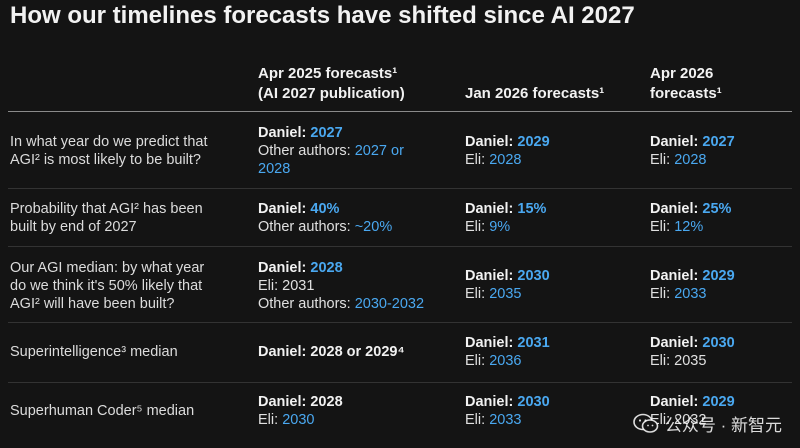 The height and width of the screenshot is (448, 800). What do you see at coordinates (507, 285) in the screenshot?
I see `r3-jan2026: Daniel: 2030 Eli: 2035` at bounding box center [507, 285].